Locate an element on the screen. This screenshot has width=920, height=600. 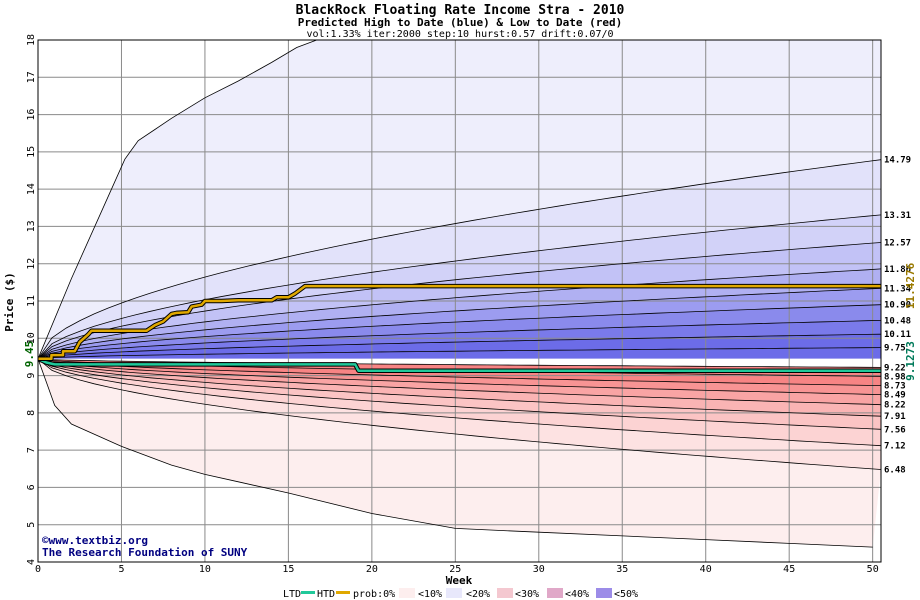
legend-lt20-label: <20% is located at coordinates (478, 594).